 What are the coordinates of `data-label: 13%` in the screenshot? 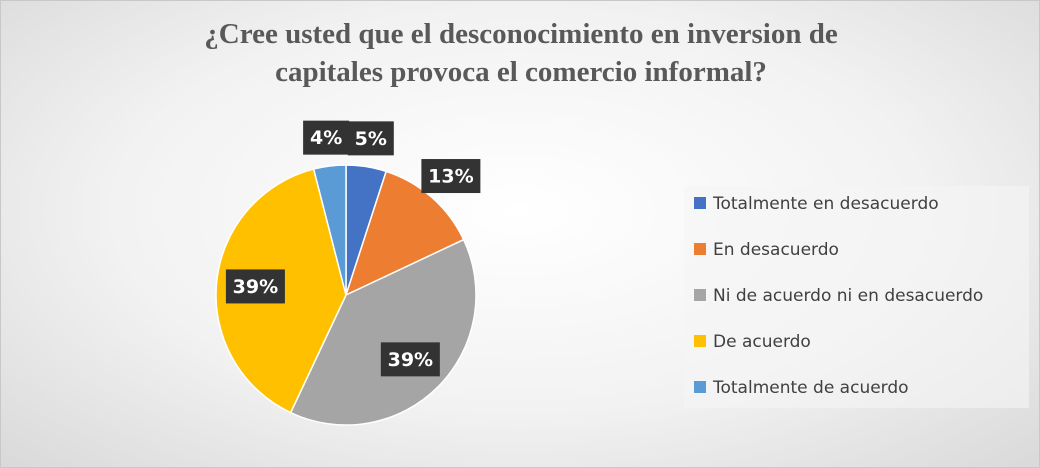 It's located at (450, 177).